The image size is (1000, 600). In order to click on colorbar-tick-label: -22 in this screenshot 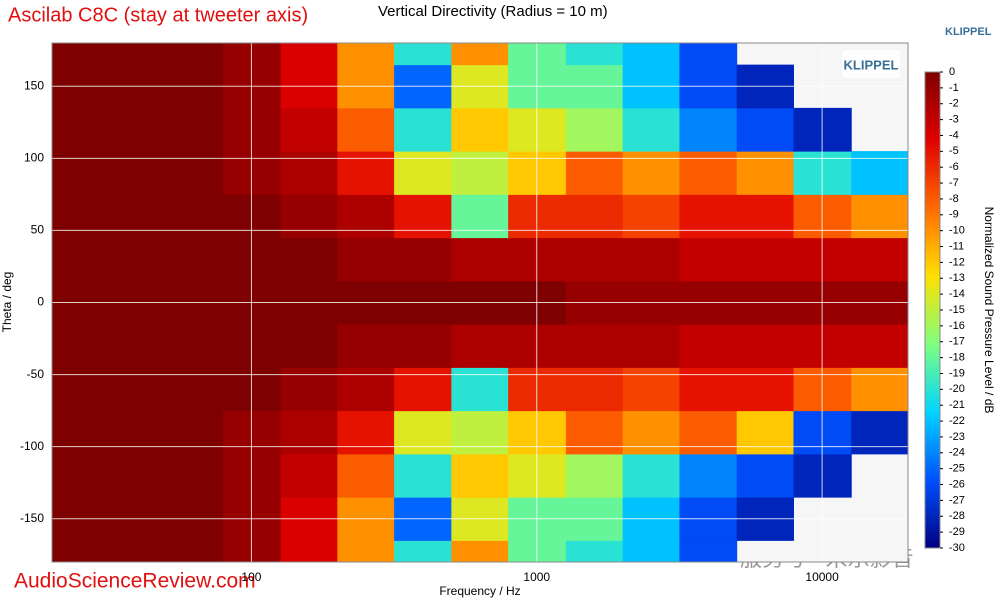, I will do `click(957, 421)`.